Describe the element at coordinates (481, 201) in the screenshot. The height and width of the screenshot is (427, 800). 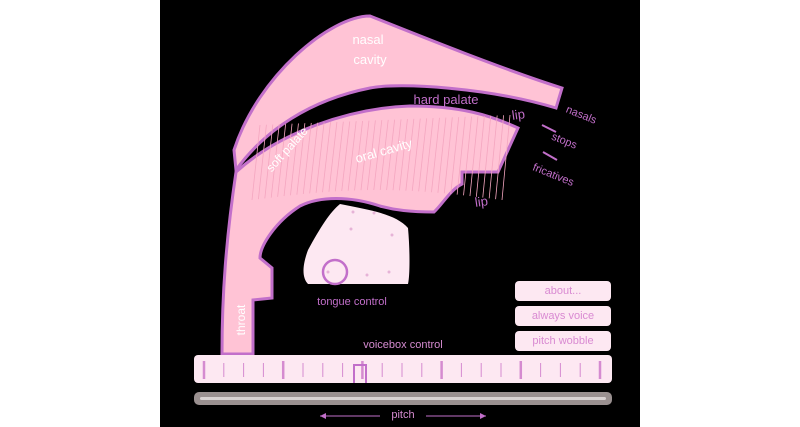
I see `lip-lower-label: lip` at that location.